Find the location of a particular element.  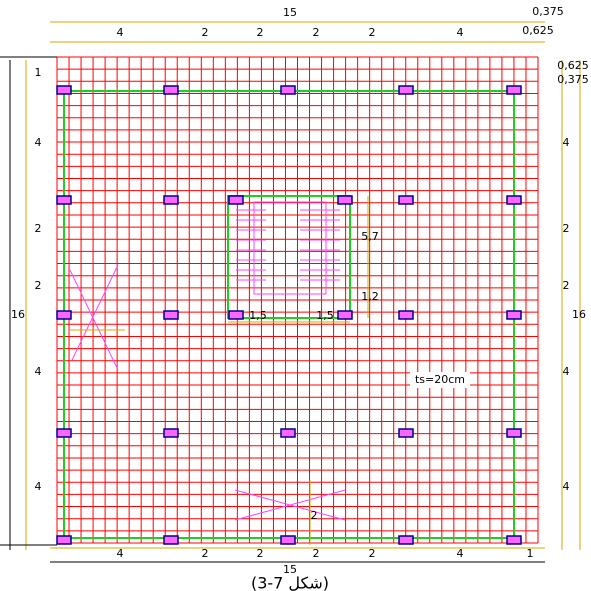

stair-opening is located at coordinates (289, 257).